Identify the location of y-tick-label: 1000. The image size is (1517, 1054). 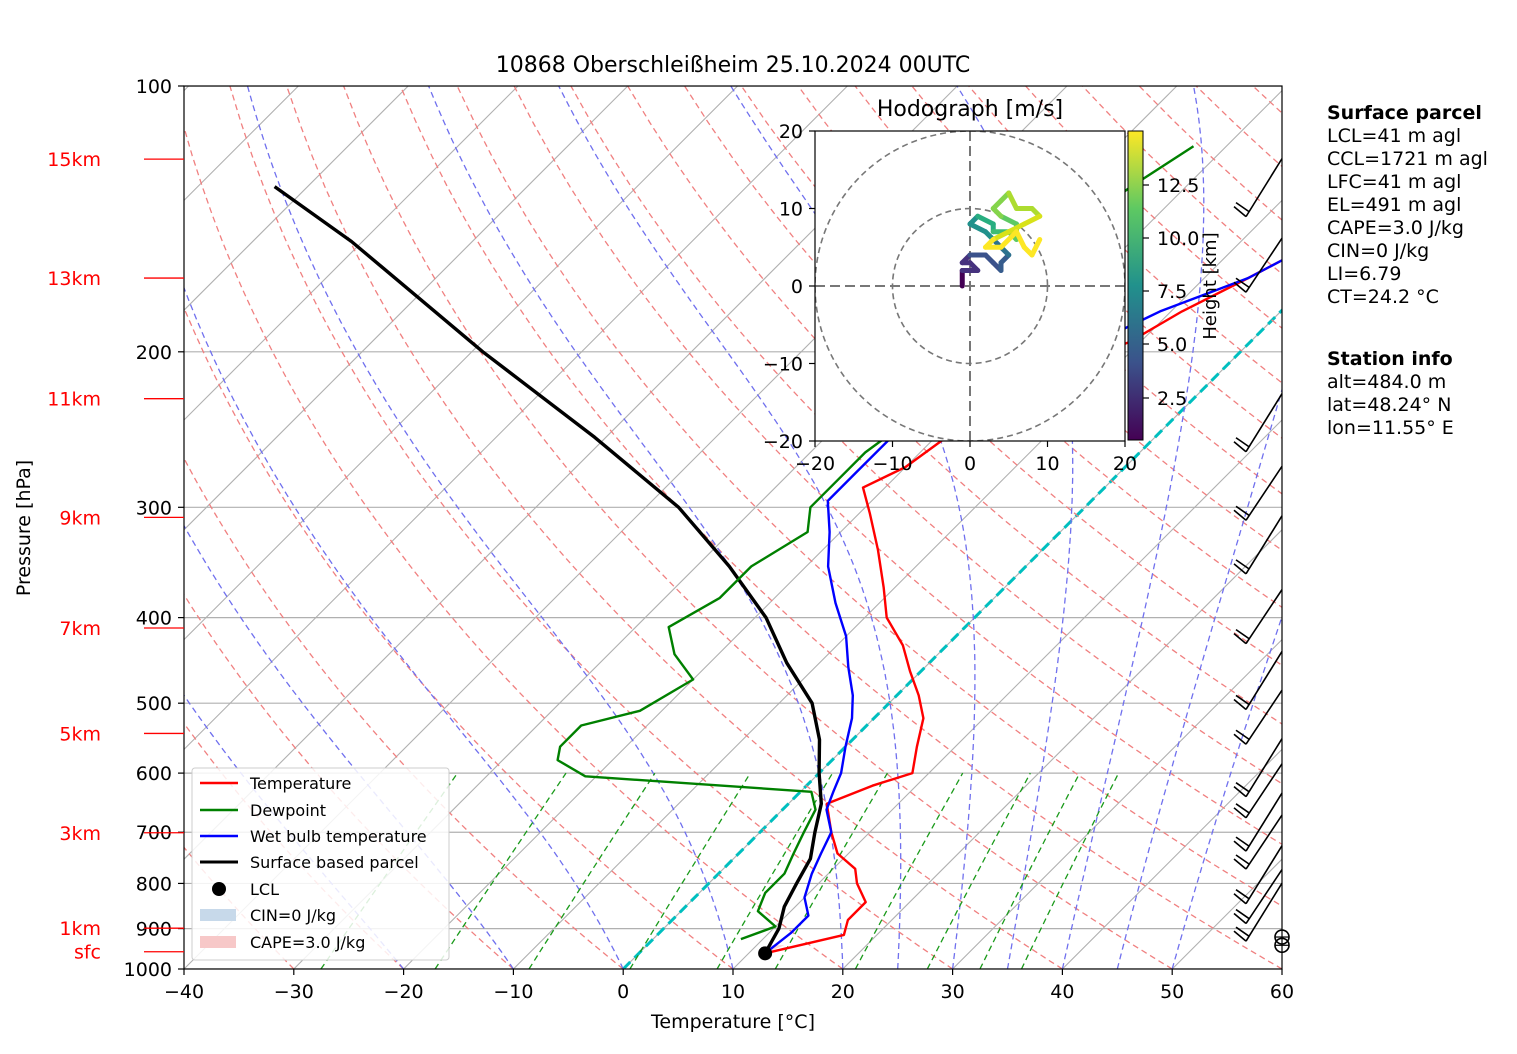
(148, 970).